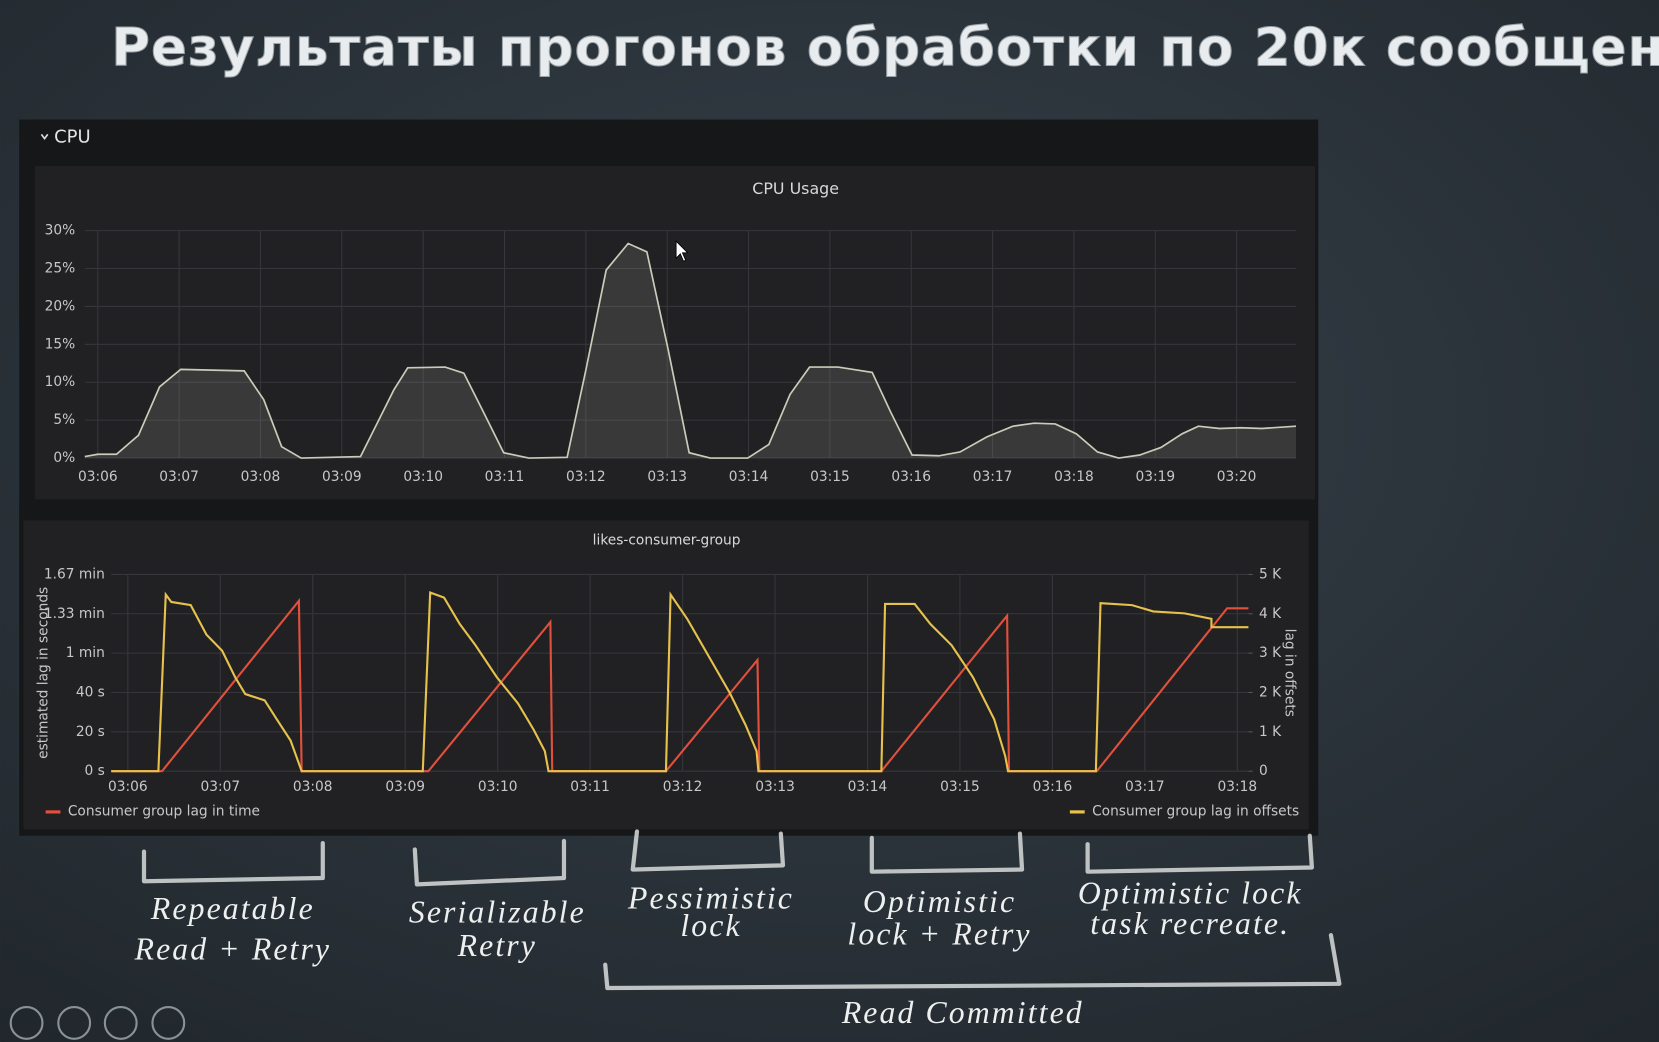 This screenshot has height=1042, width=1659. Describe the element at coordinates (90, 692) in the screenshot. I see `y-tick-label: 40 s` at that location.